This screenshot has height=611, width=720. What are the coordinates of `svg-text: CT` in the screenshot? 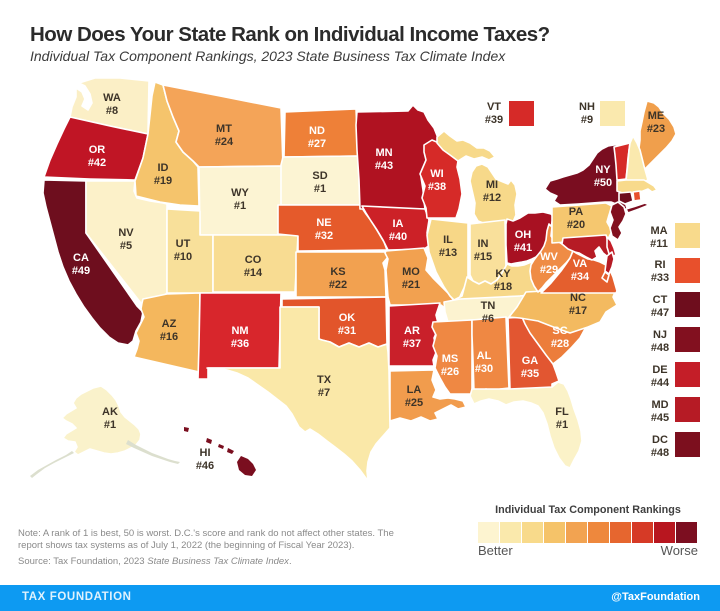 It's located at (660, 300).